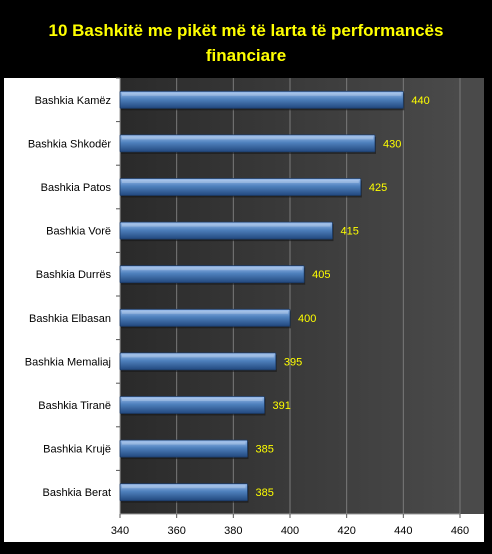  What do you see at coordinates (244, 528) in the screenshot?
I see `x-axis-label-panel` at bounding box center [244, 528].